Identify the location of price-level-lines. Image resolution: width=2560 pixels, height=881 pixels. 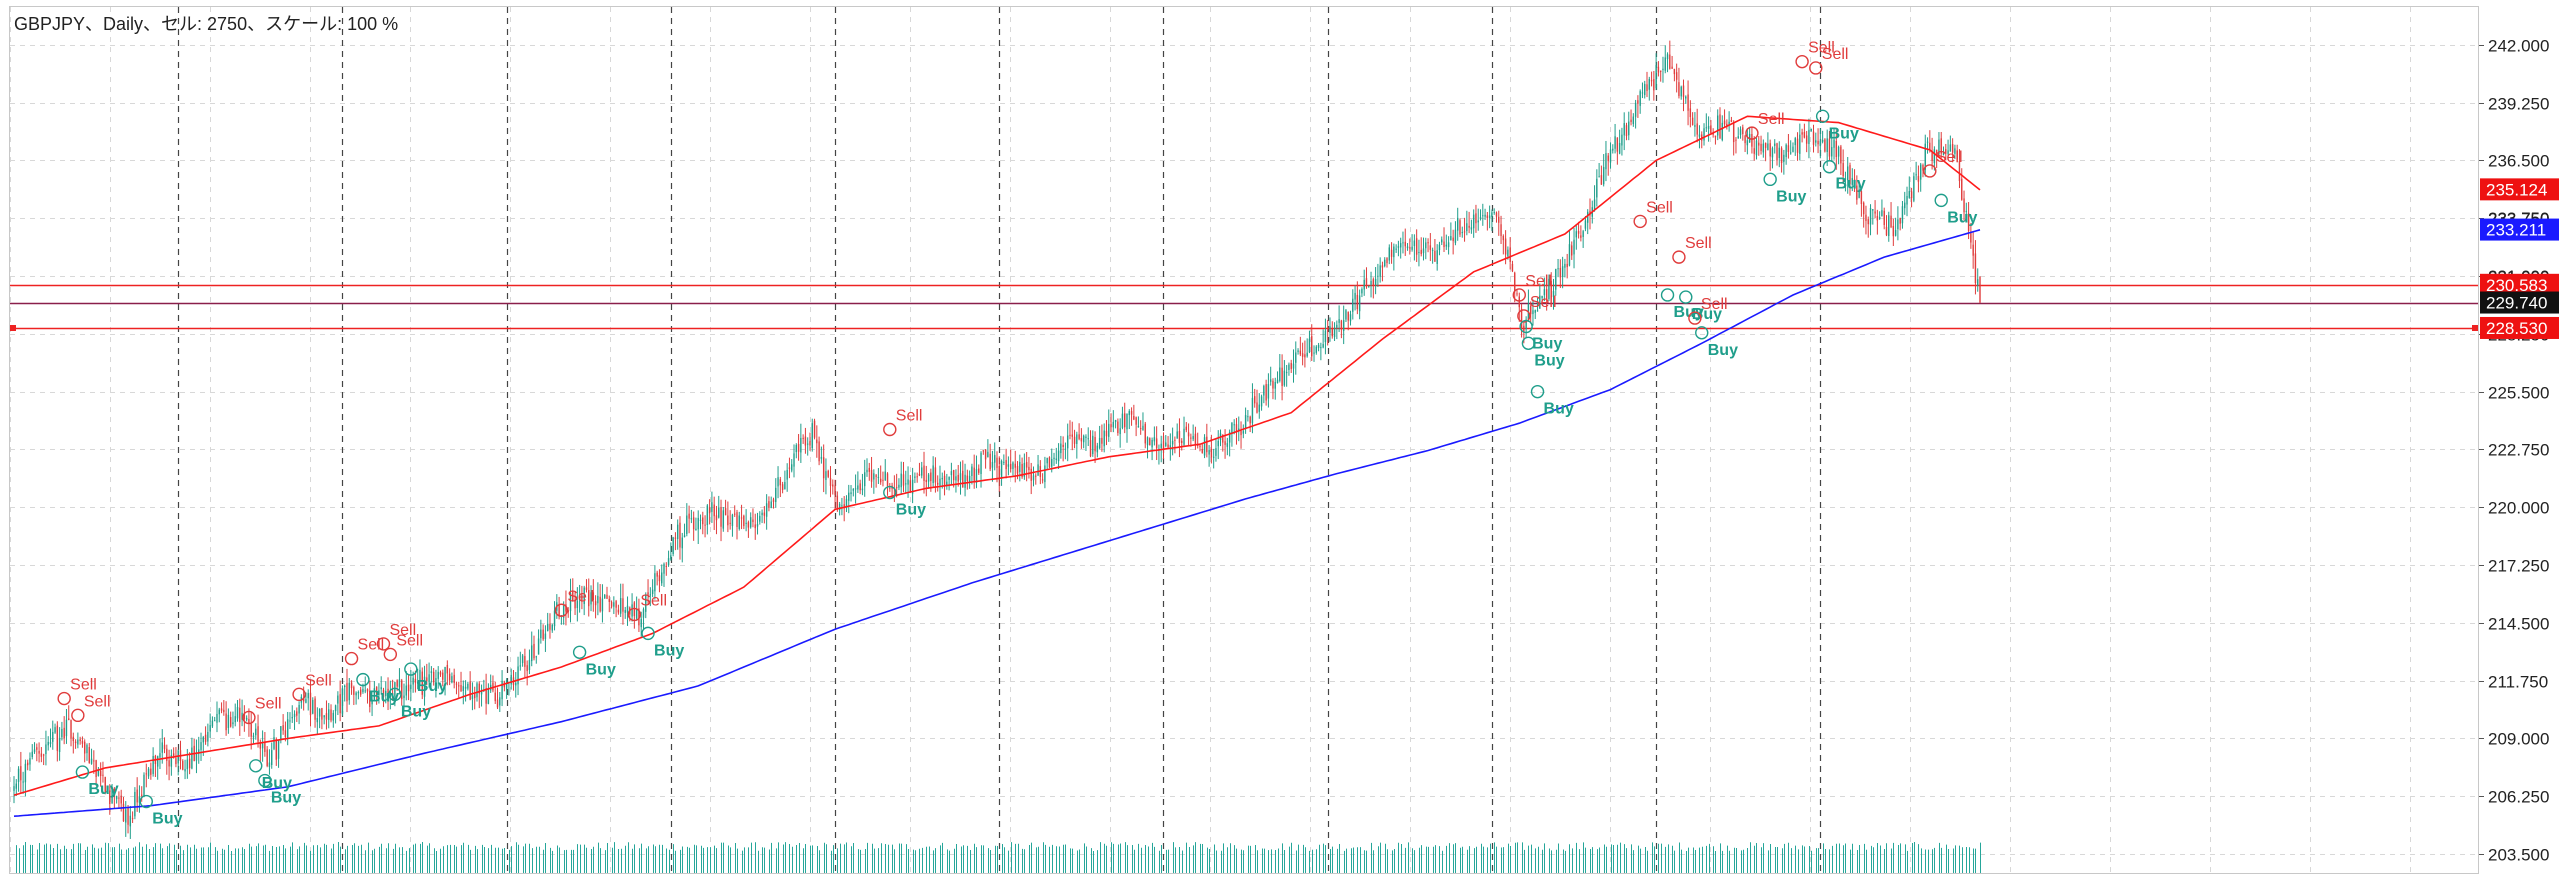
(1244, 308).